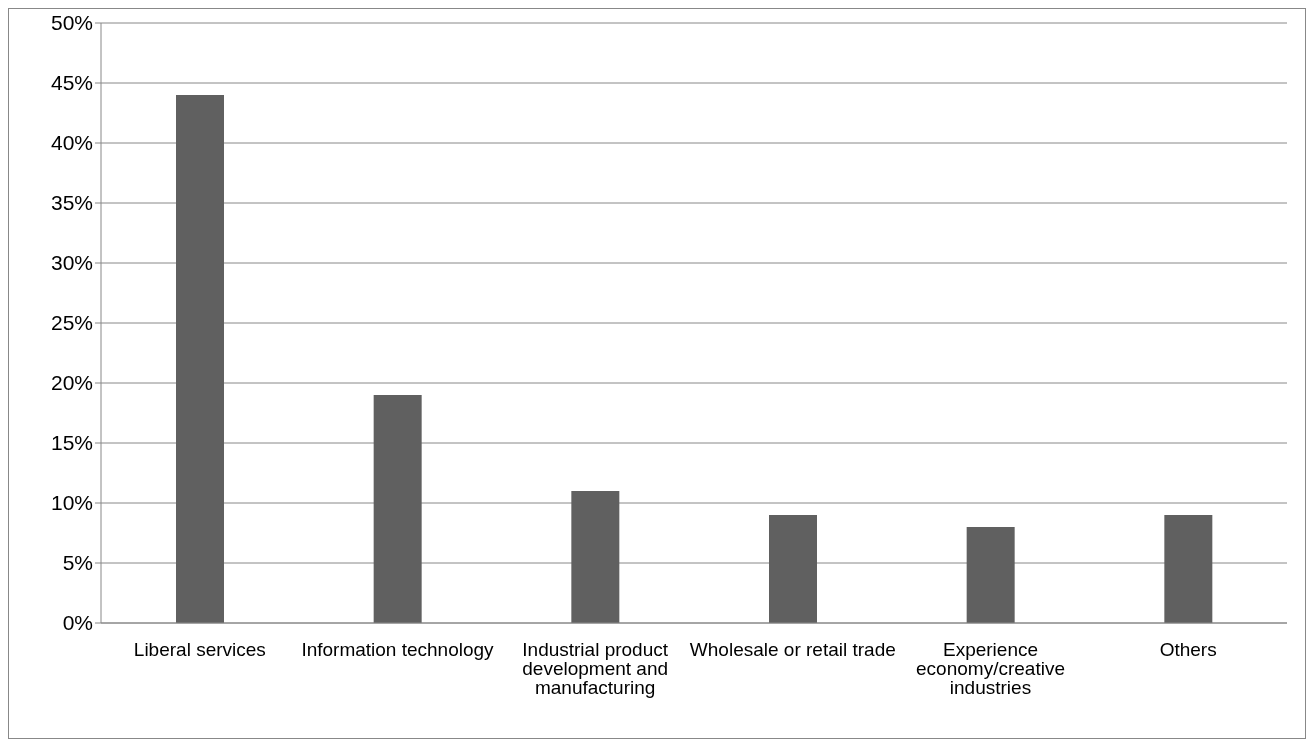  I want to click on y-tick-label: 20%, so click(71, 383).